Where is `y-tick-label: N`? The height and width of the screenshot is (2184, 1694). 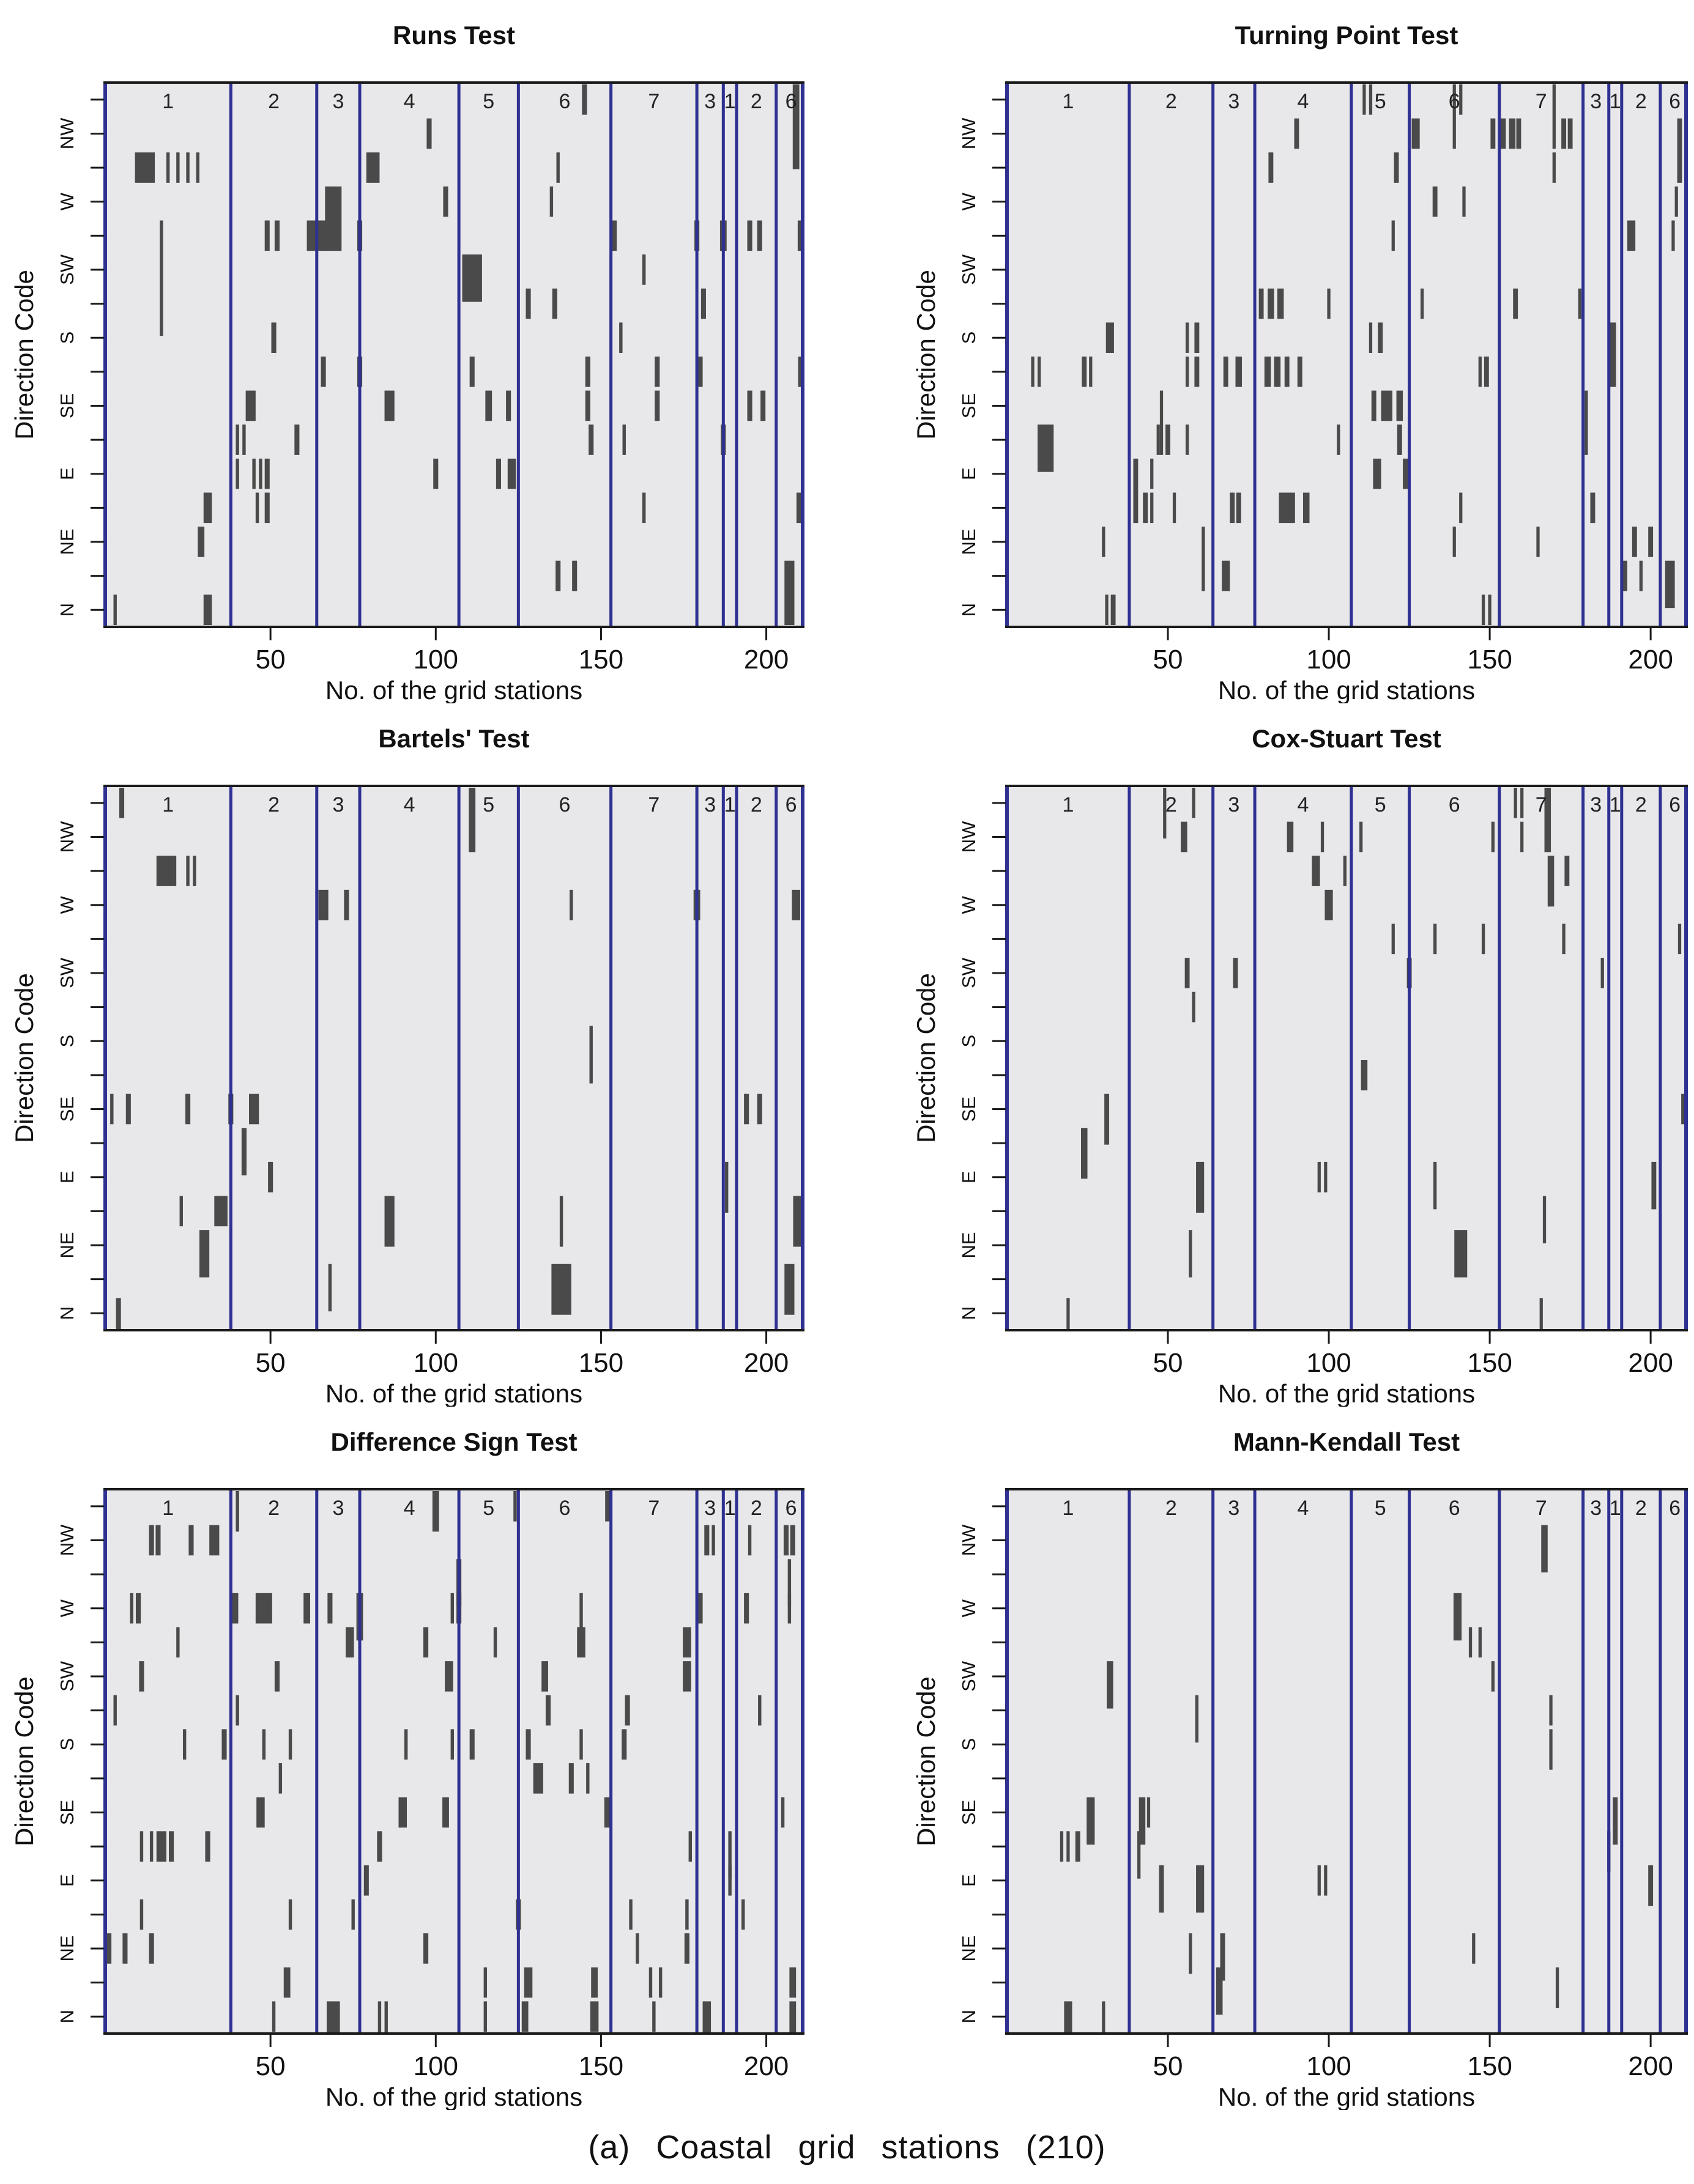
y-tick-label: N is located at coordinates (968, 609).